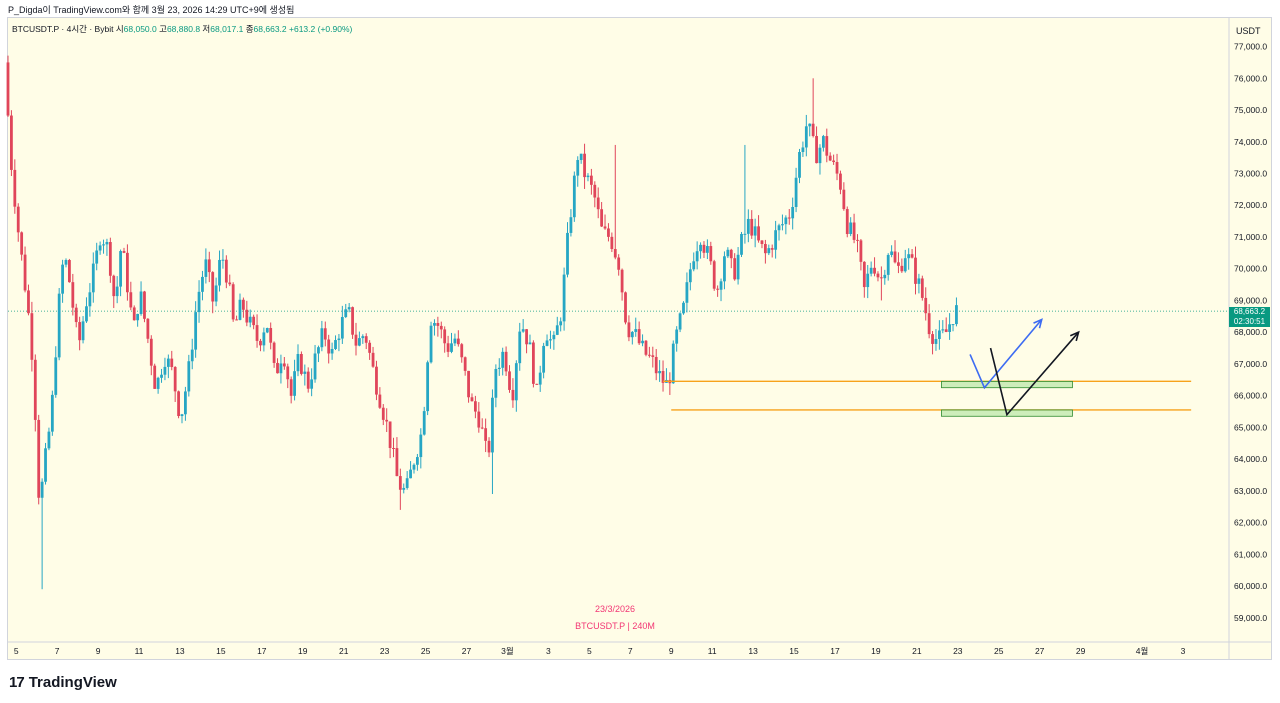 The image size is (1280, 703). What do you see at coordinates (63, 682) in the screenshot?
I see `tradingview-logo: 17 TradingView` at bounding box center [63, 682].